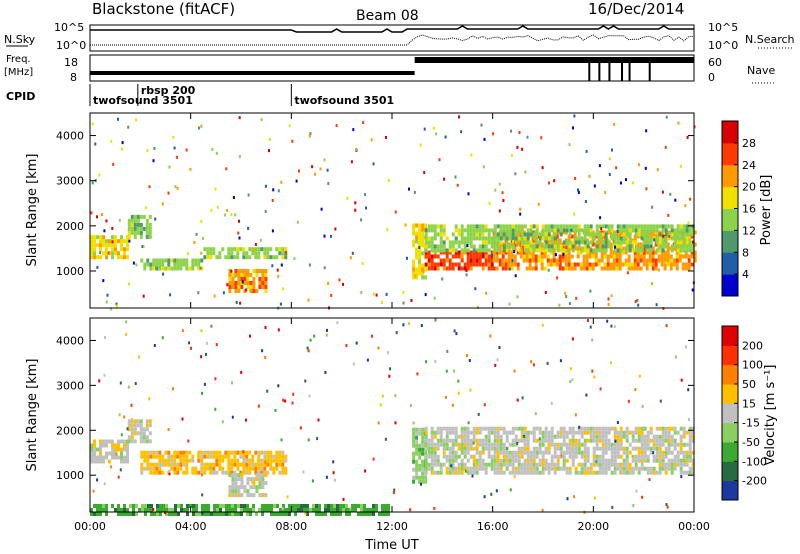  What do you see at coordinates (90, 526) in the screenshot?
I see `xtick-label-0: 00:00` at bounding box center [90, 526].